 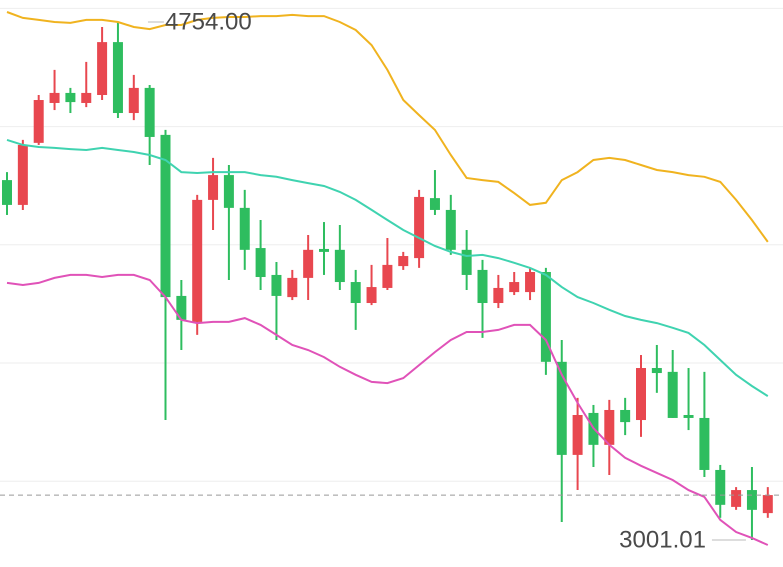 I want to click on high-label: 4754.00, so click(x=208, y=21).